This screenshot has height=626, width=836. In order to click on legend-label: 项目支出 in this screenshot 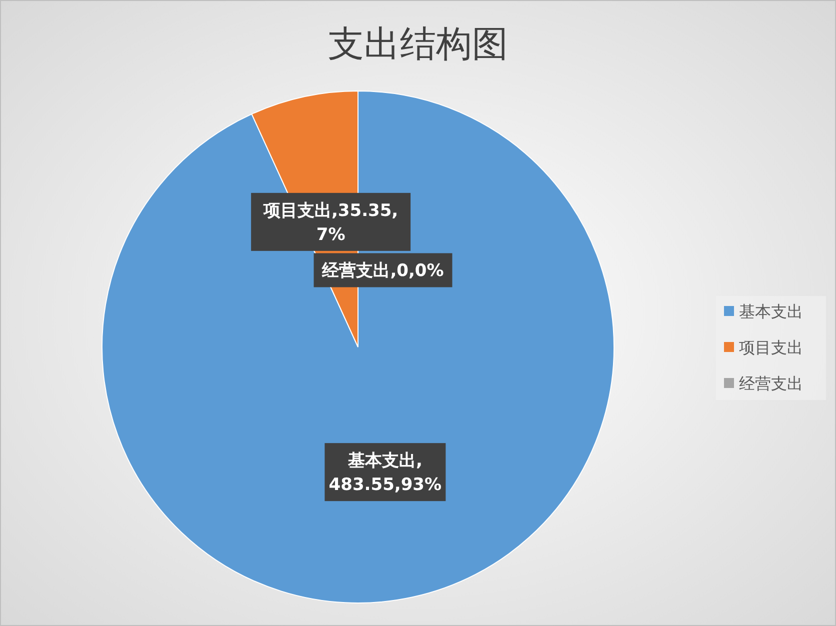, I will do `click(771, 347)`.